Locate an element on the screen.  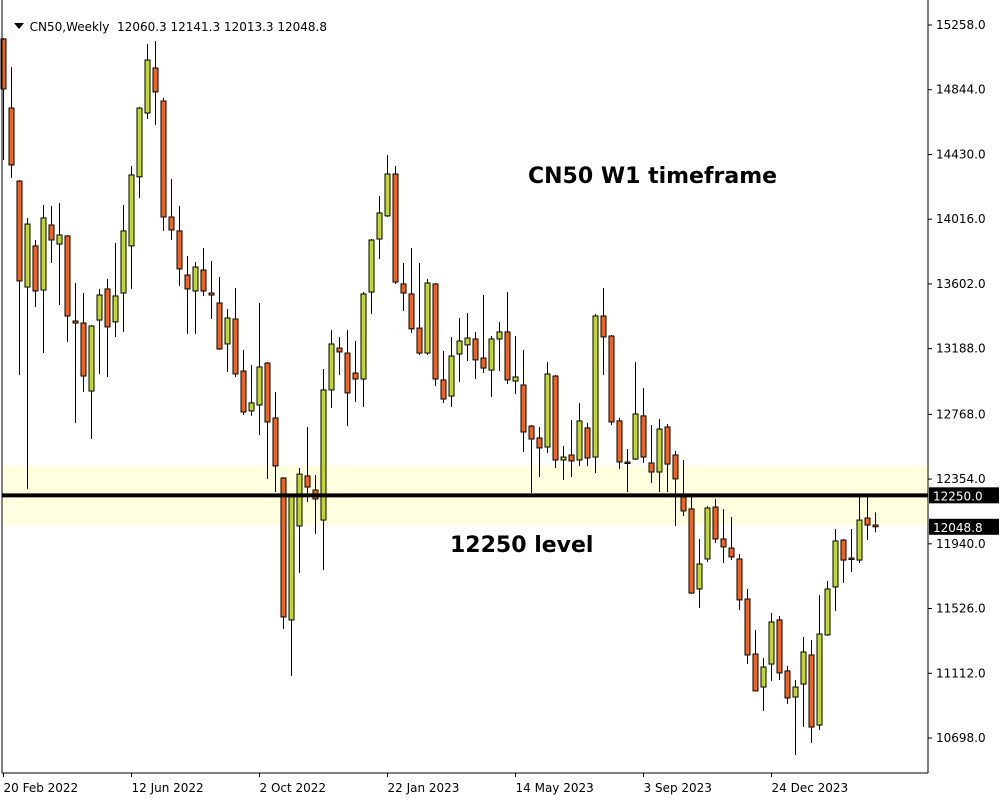
level-price-label: 12250.0 is located at coordinates (958, 496).